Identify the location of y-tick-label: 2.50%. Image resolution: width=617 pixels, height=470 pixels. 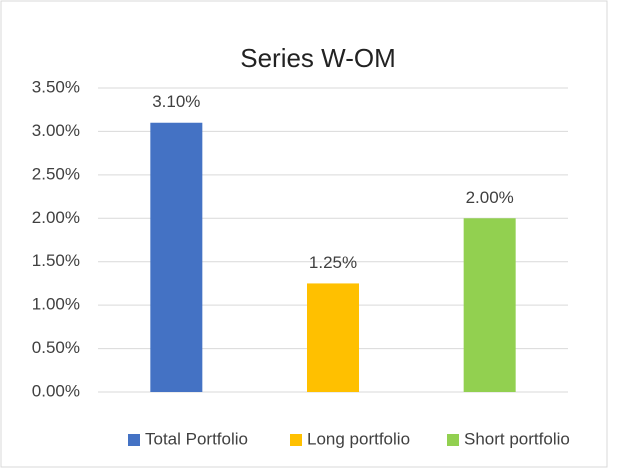
(56, 173).